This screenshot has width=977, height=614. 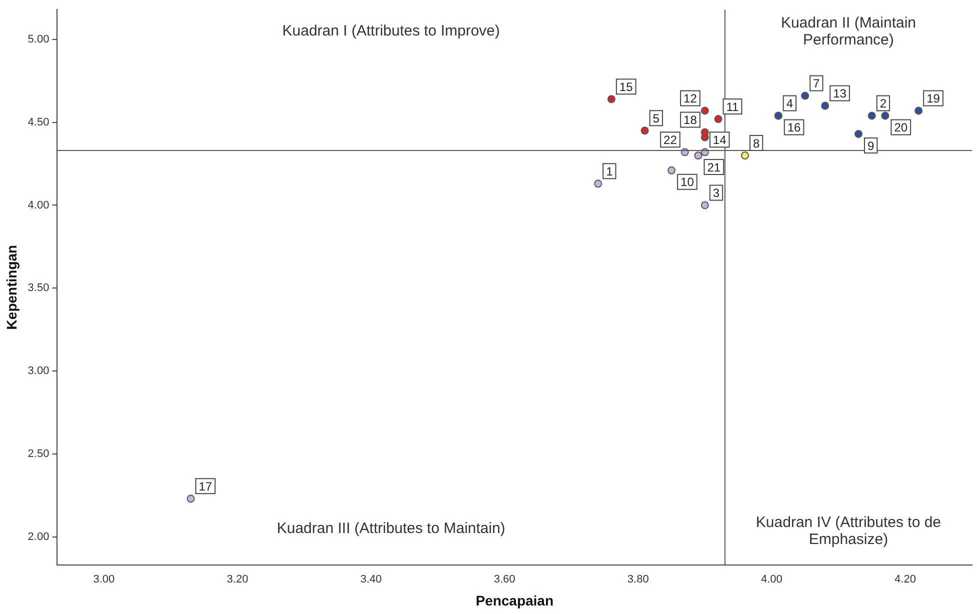 I want to click on y-tick-label: 2.00, so click(x=39, y=536).